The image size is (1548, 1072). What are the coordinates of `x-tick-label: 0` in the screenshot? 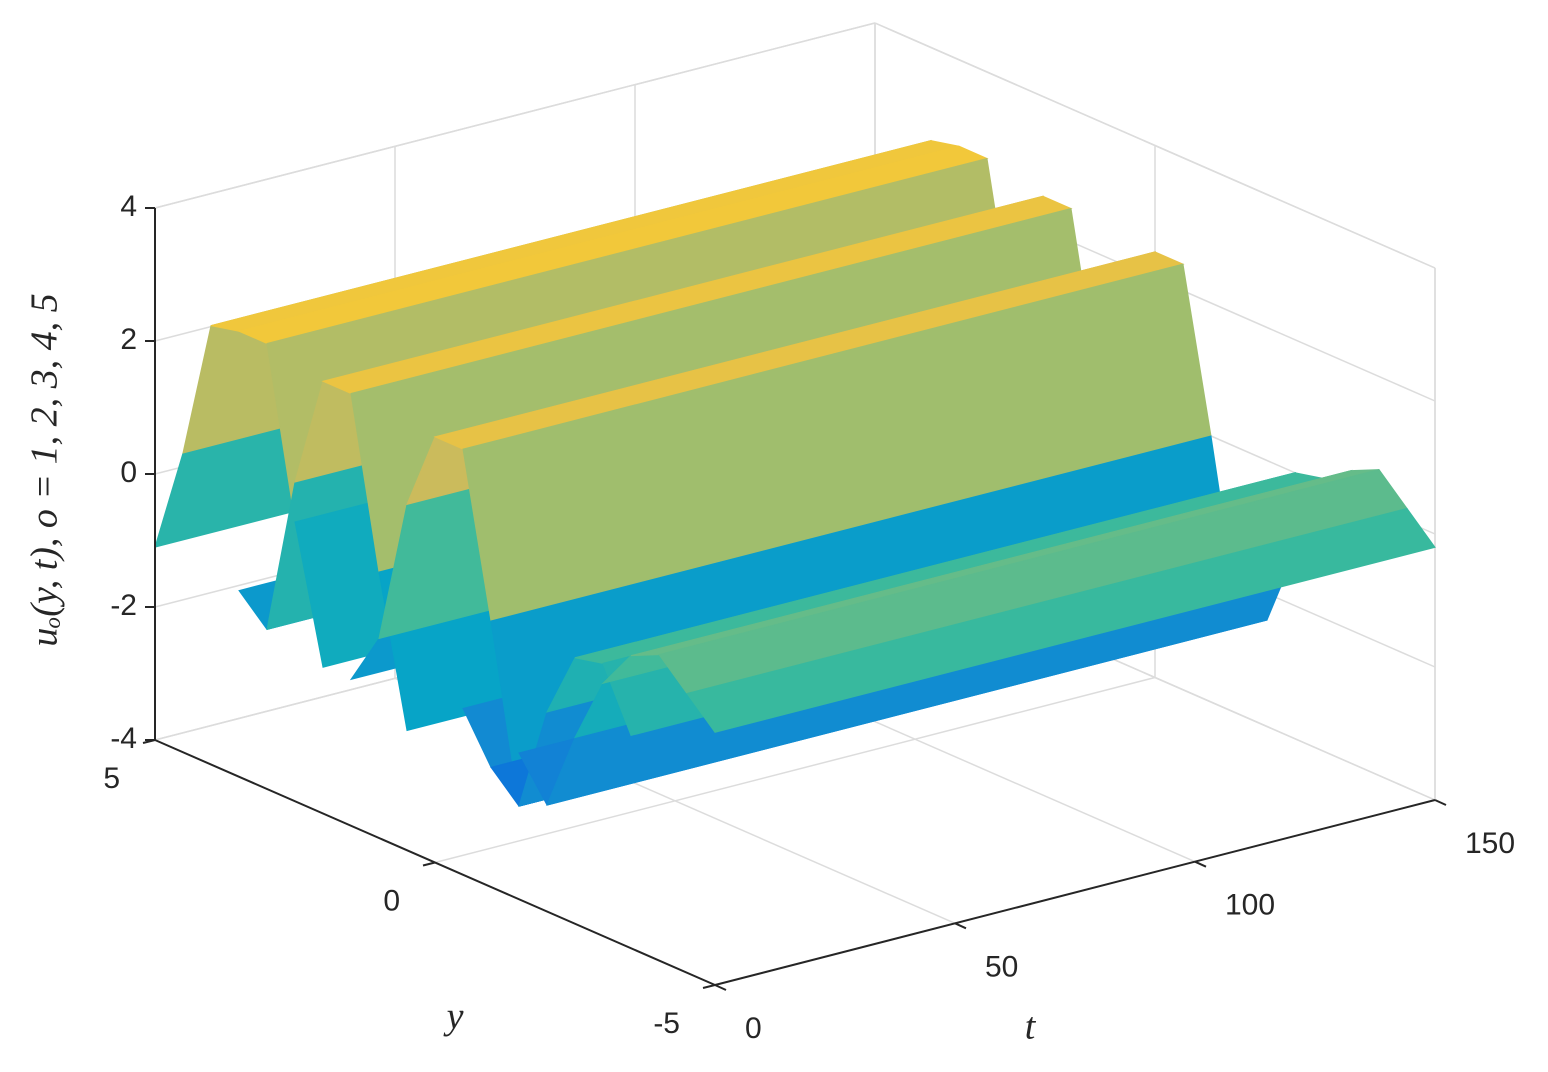 It's located at (753, 1028).